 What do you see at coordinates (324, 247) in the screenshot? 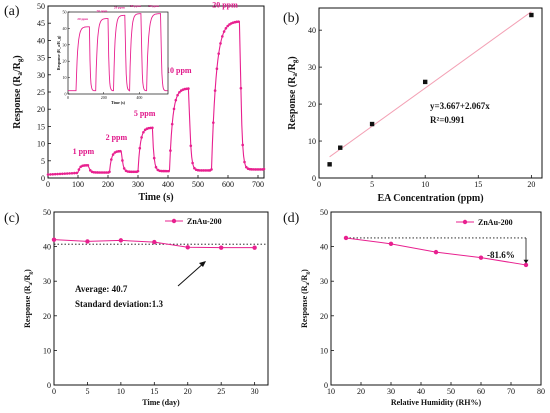
I see `panel-d-ytick-label: 40` at bounding box center [324, 247].